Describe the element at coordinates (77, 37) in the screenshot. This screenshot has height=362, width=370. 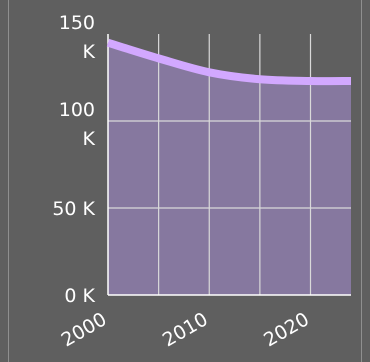
I see `y-tick-label: 150 K` at that location.